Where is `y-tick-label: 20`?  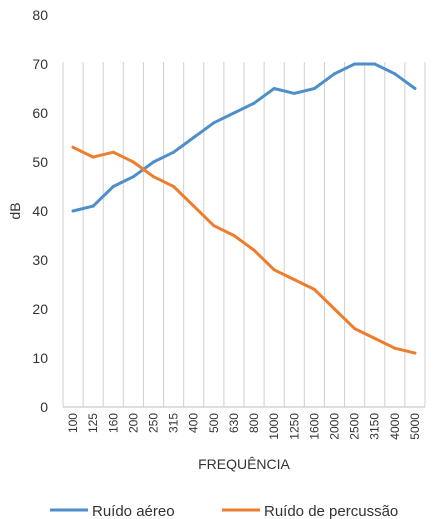
y-tick-label: 20 is located at coordinates (40, 309).